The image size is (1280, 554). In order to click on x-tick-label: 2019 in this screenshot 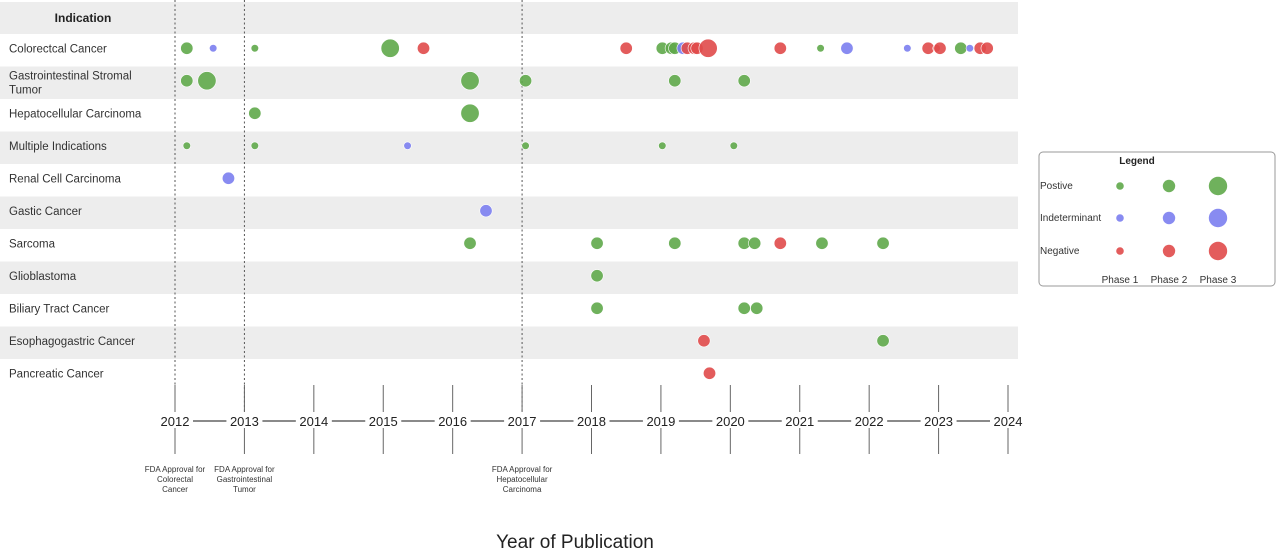, I will do `click(660, 421)`.